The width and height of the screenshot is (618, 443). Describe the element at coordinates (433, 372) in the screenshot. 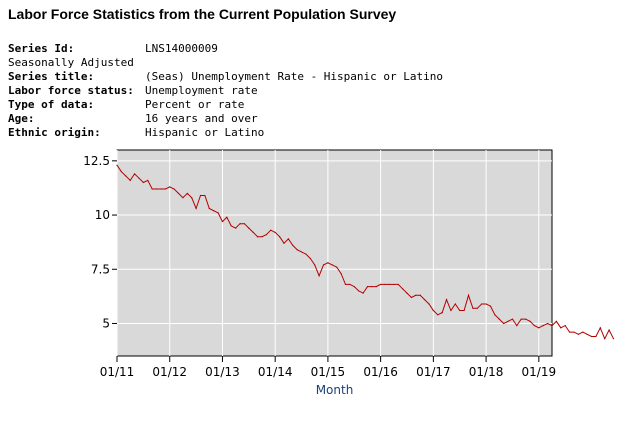

I see `x-tick-label: 01/17` at that location.